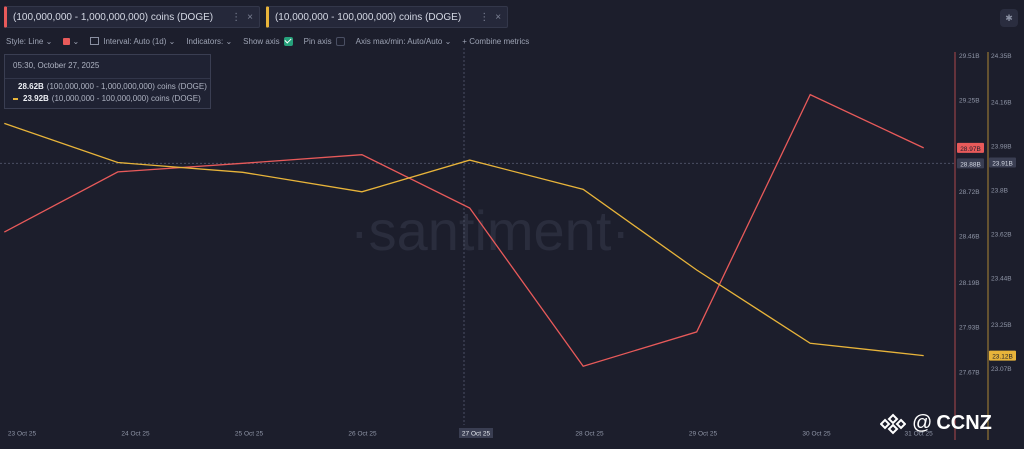 This screenshot has width=1024, height=449. What do you see at coordinates (135, 434) in the screenshot?
I see `x-axis-tick-label: 24 Oct 25` at bounding box center [135, 434].